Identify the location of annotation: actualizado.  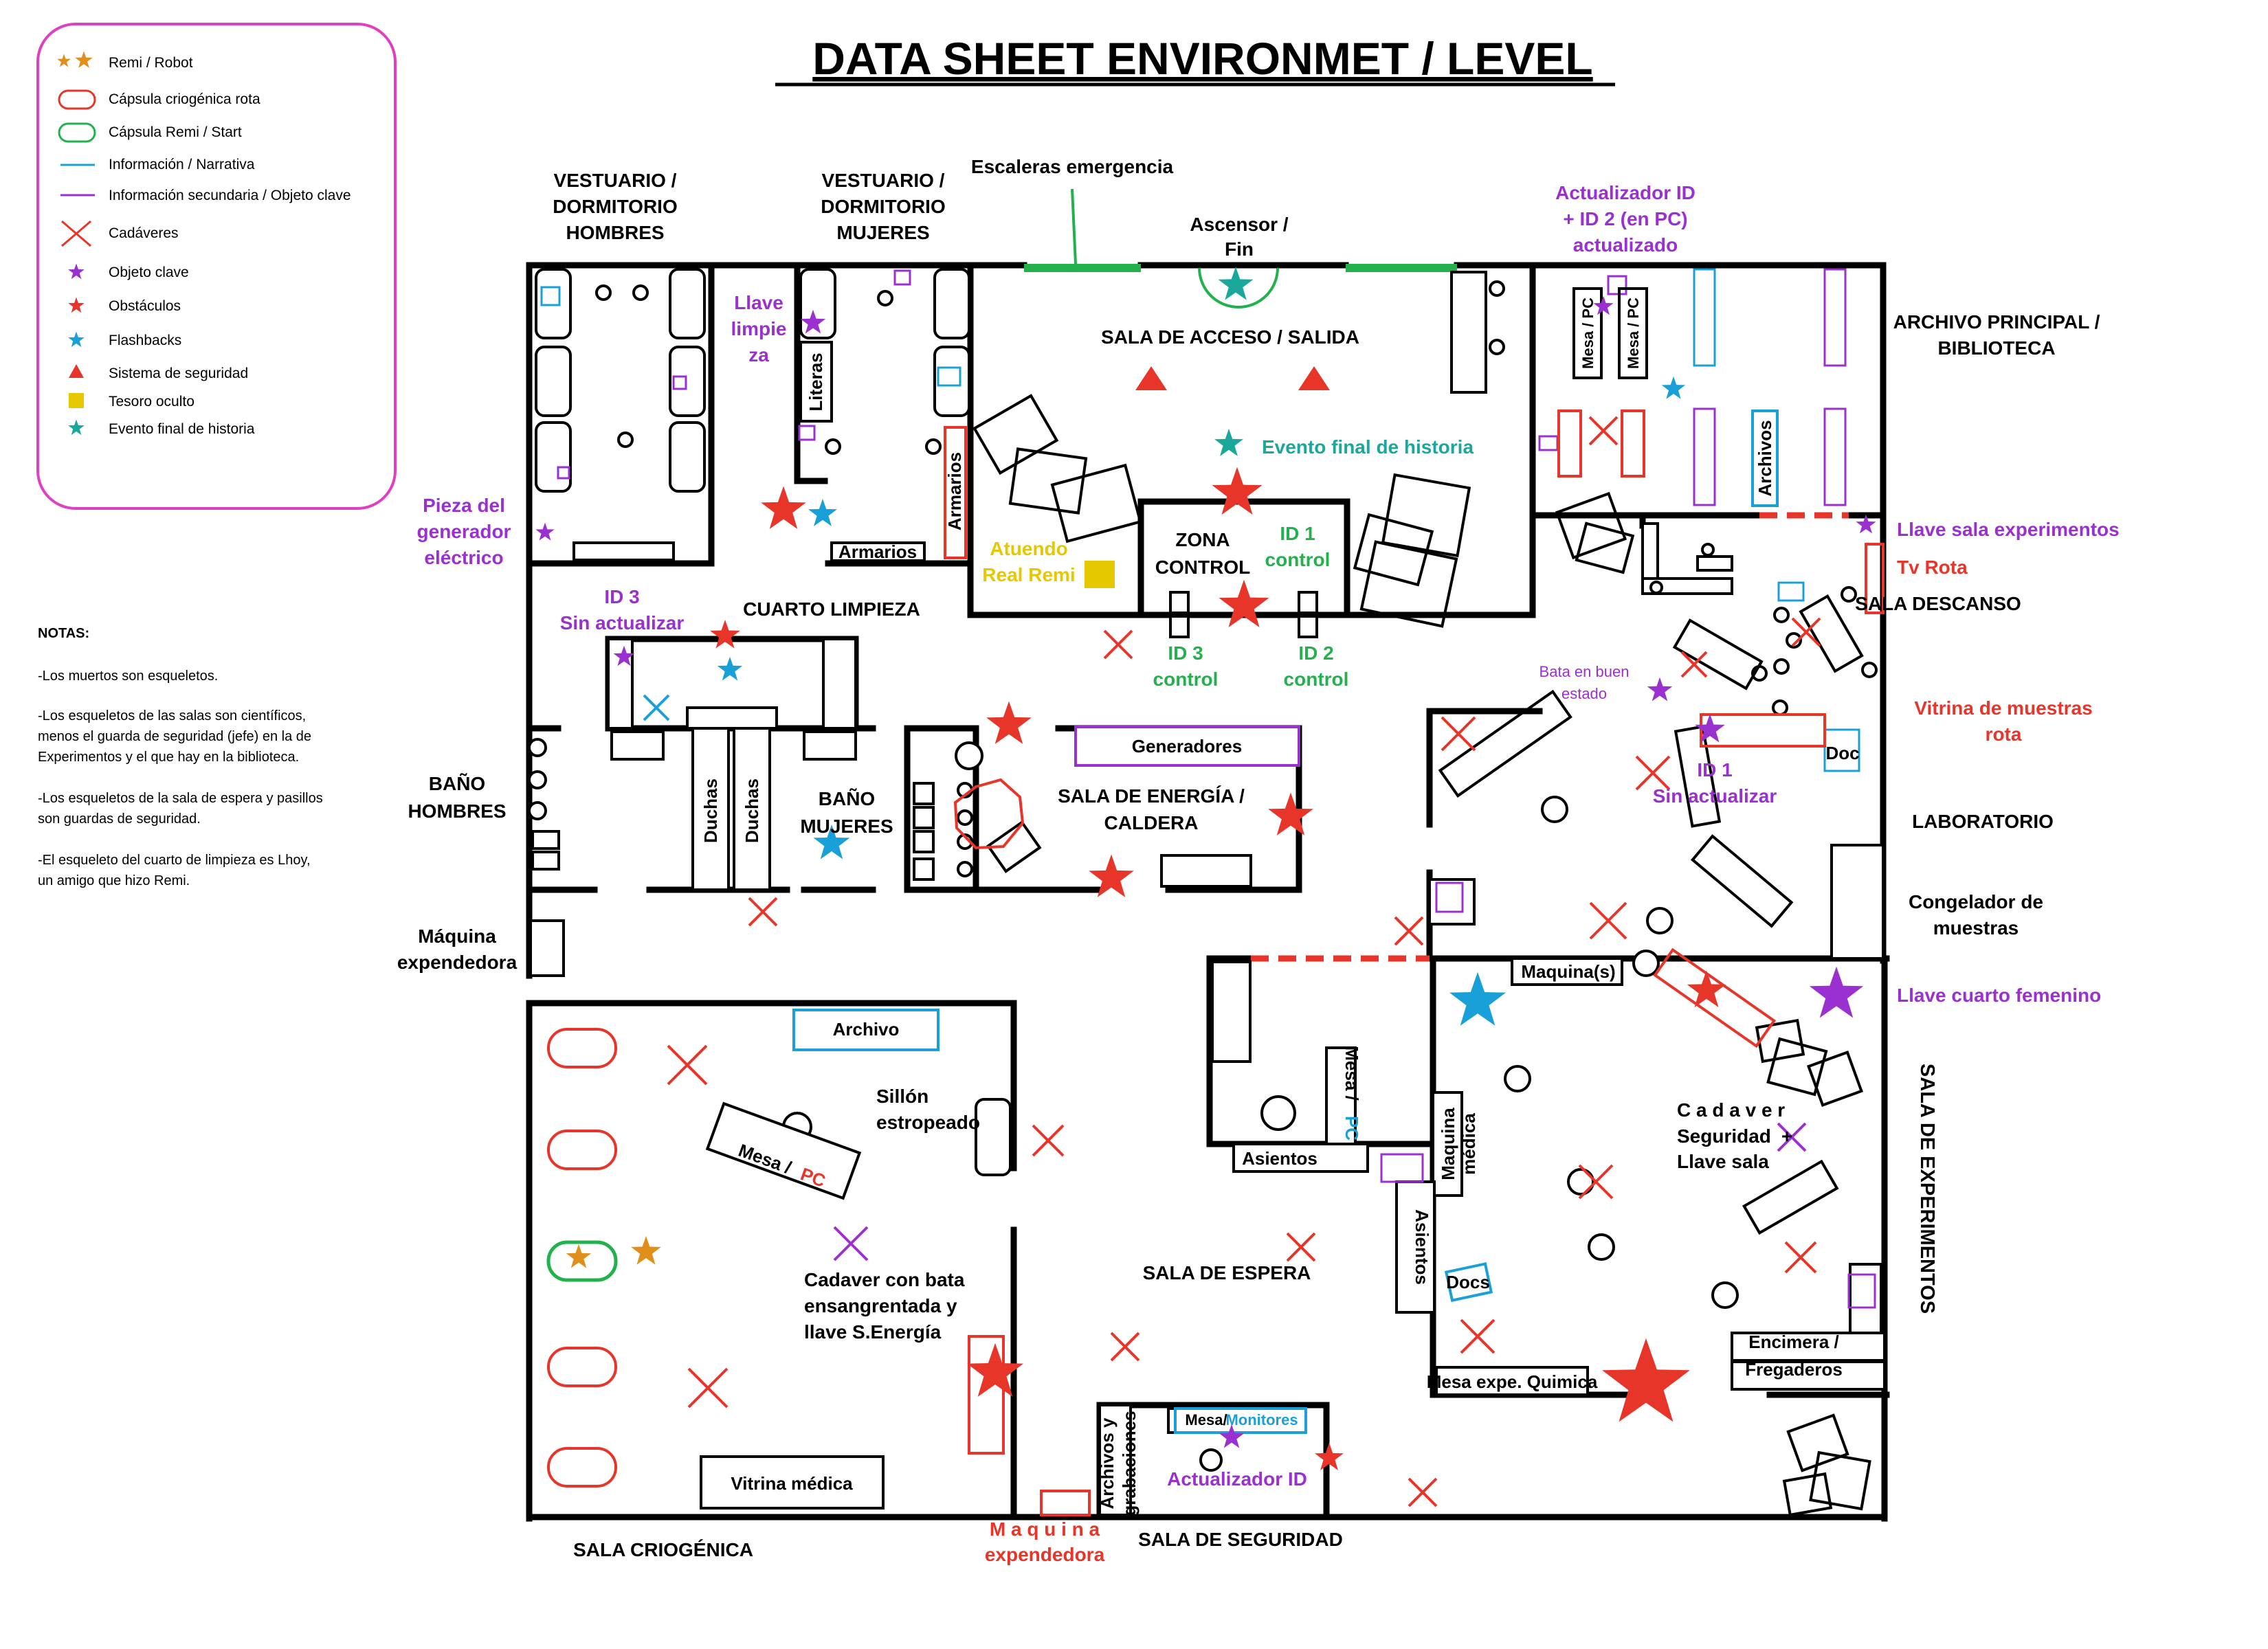
(1625, 245).